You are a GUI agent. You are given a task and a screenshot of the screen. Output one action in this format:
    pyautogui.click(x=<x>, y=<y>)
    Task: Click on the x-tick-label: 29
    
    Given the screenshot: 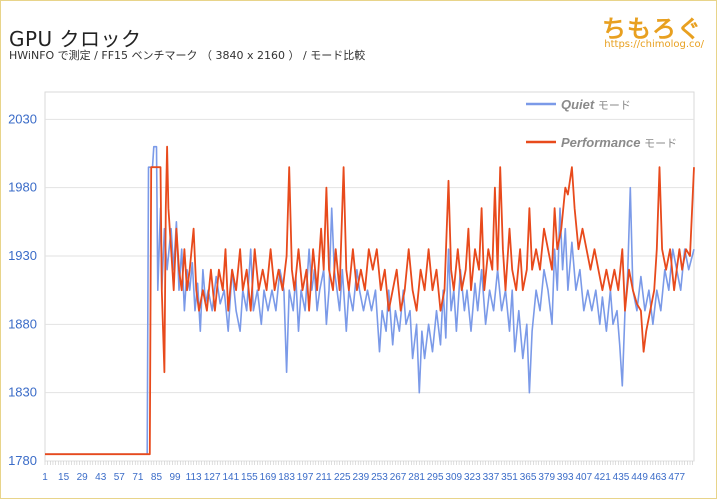 What is the action you would take?
    pyautogui.click(x=83, y=477)
    